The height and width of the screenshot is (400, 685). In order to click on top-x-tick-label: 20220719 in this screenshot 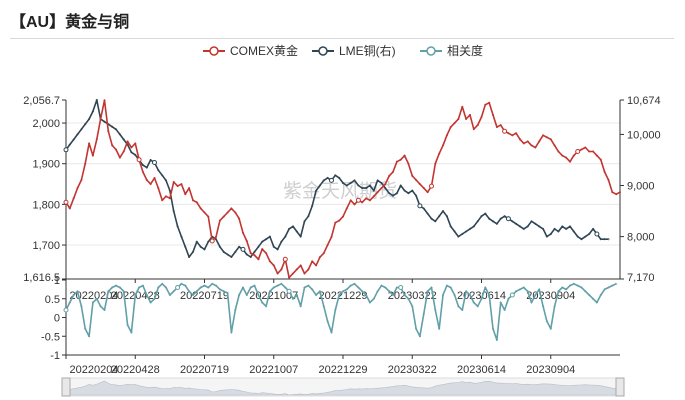, I will do `click(204, 296)`.